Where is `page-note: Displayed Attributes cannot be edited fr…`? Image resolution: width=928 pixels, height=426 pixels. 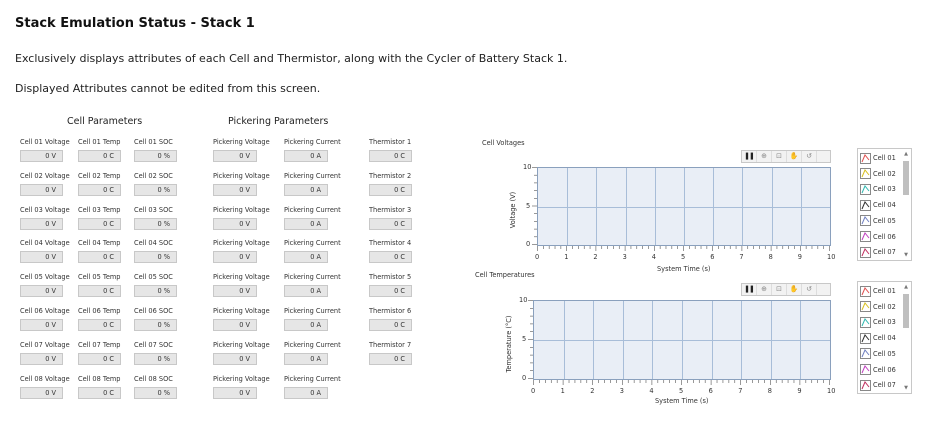 page-note: Displayed Attributes cannot be edited fr… is located at coordinates (168, 88).